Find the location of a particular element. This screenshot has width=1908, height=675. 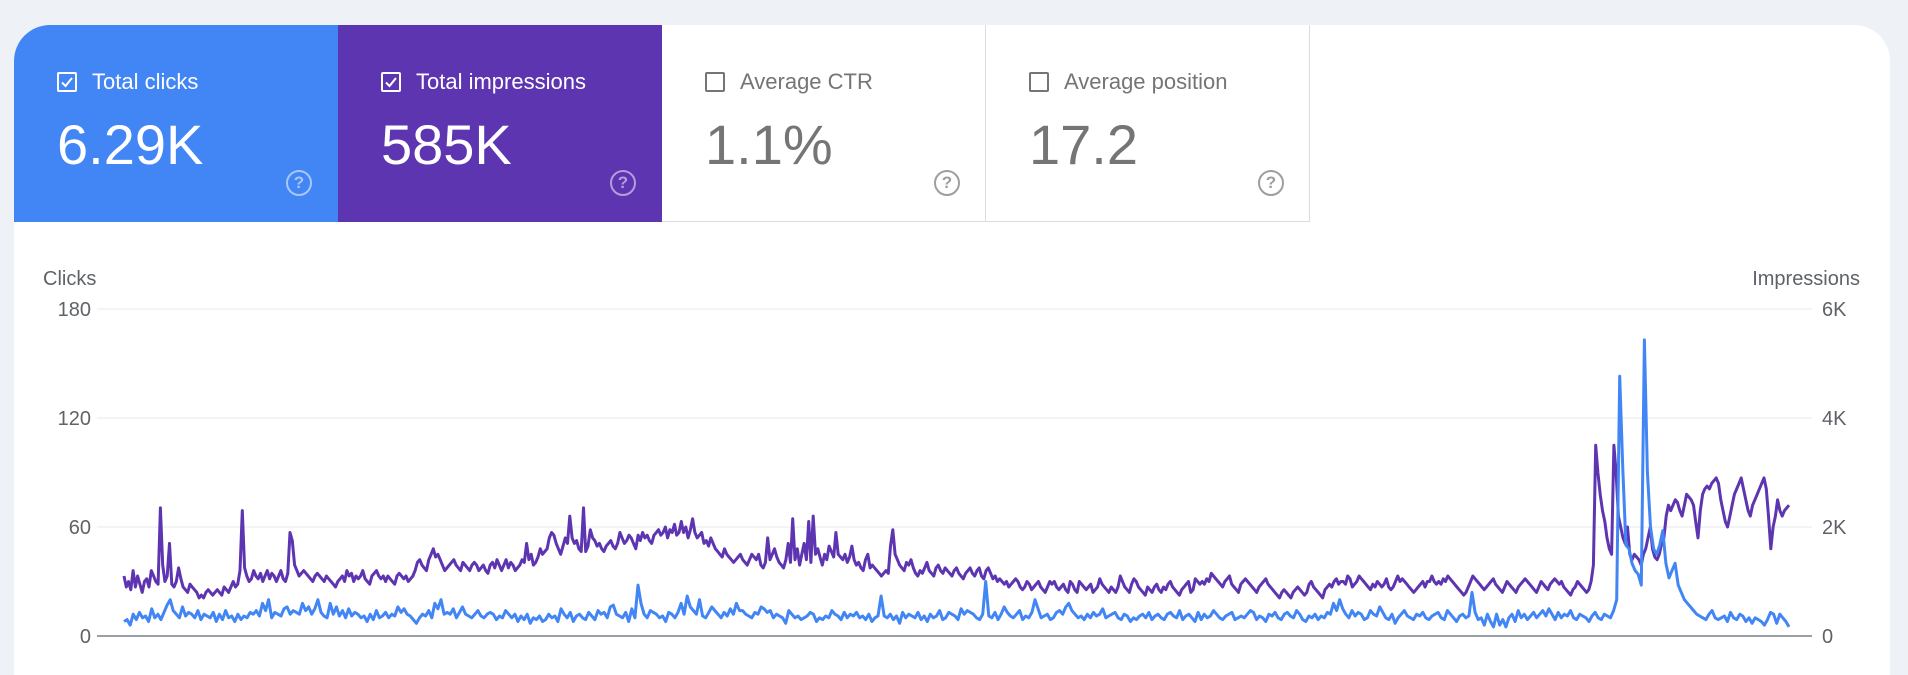

metric-value: 6.29K is located at coordinates (130, 144).